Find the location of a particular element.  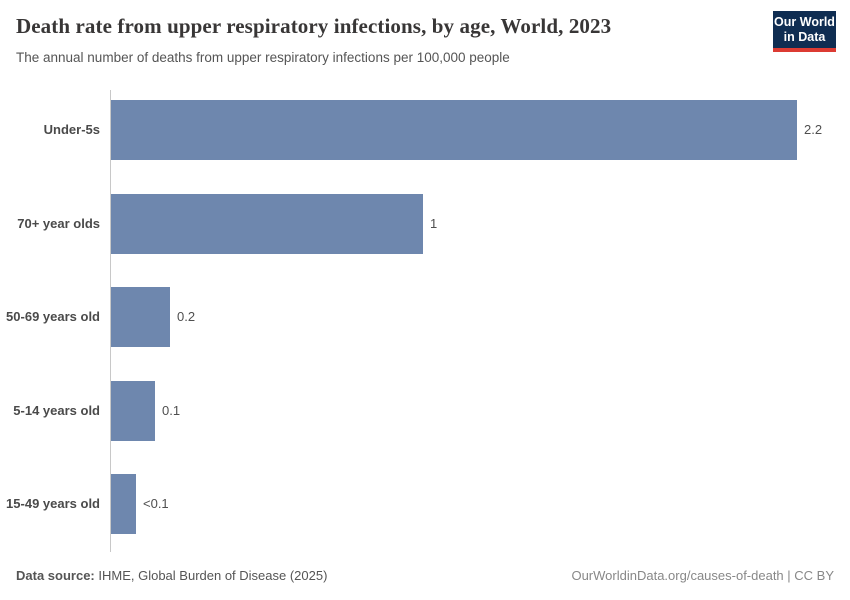

owid-logo-line1: Our World is located at coordinates (804, 21).